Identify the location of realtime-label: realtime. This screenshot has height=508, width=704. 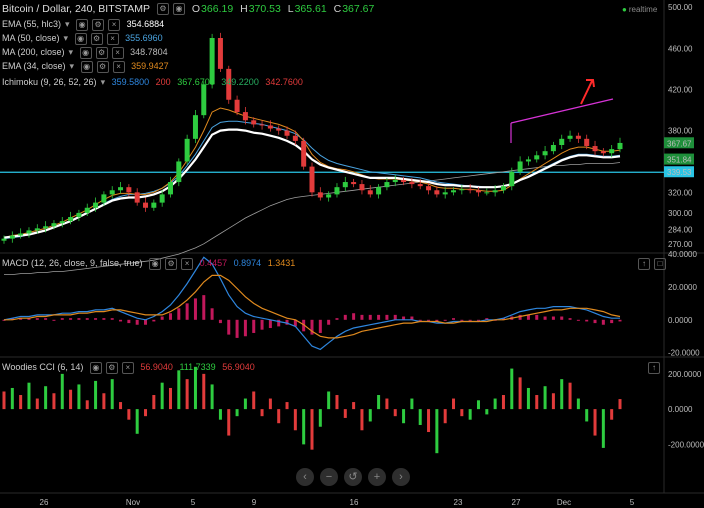
(643, 9).